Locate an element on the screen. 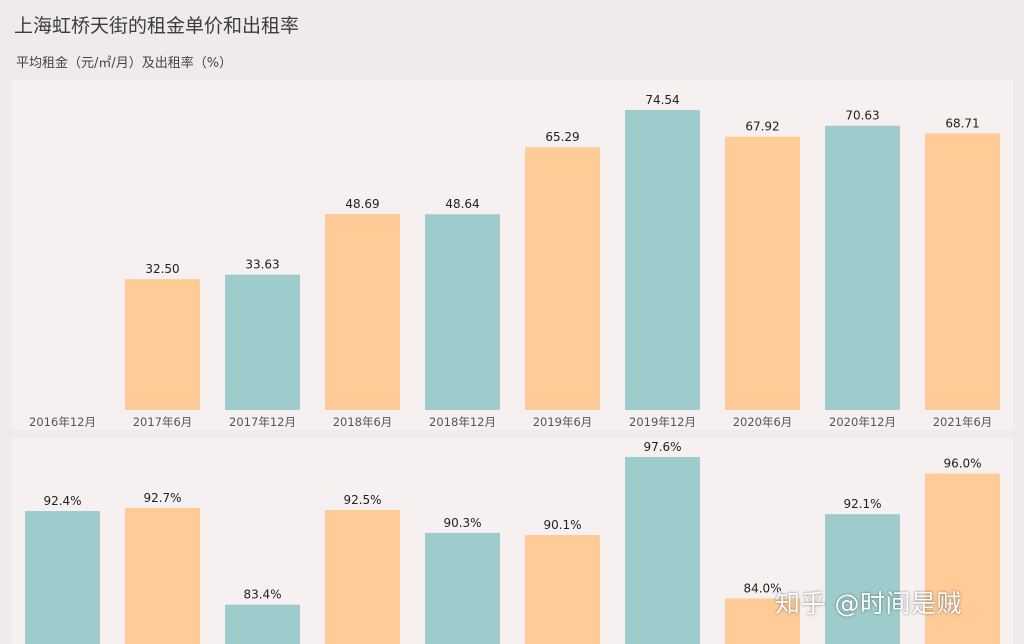  rent-data-label: 33.63 is located at coordinates (262, 265).